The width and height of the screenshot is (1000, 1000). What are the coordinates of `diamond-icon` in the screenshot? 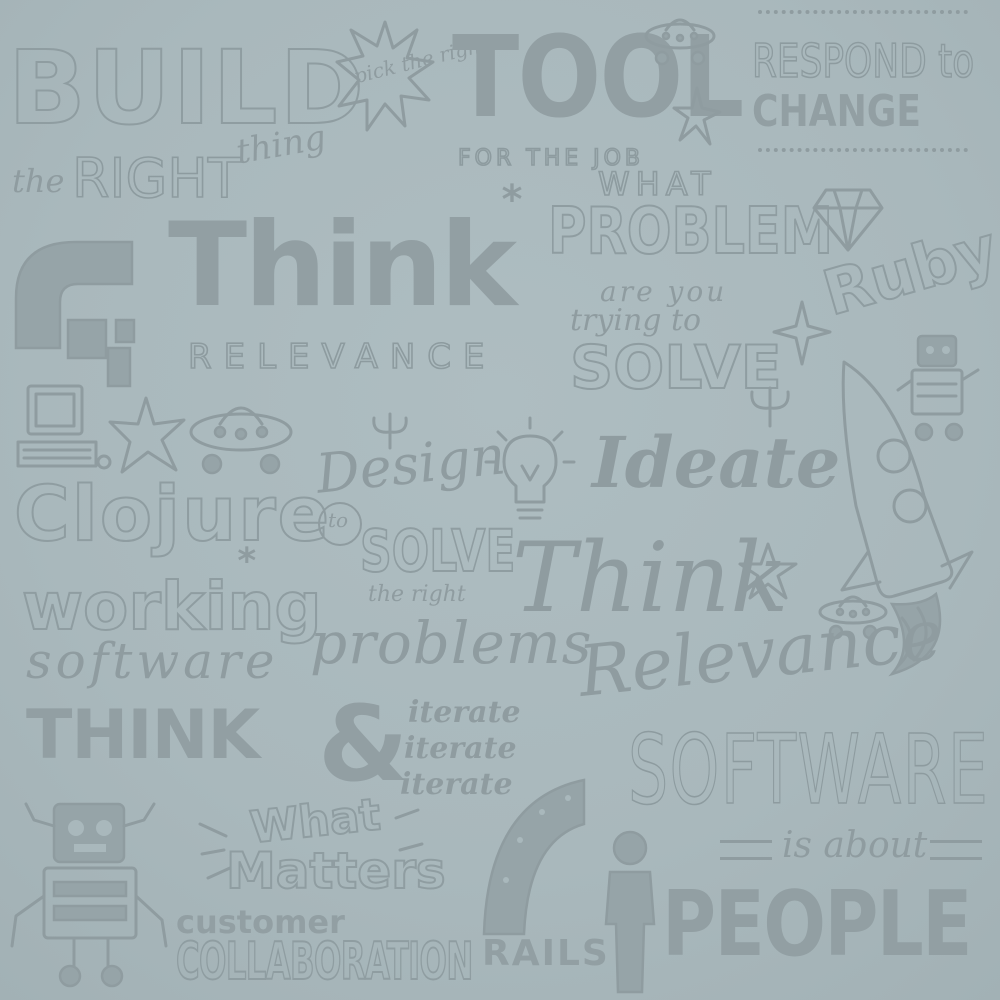 It's located at (848, 220).